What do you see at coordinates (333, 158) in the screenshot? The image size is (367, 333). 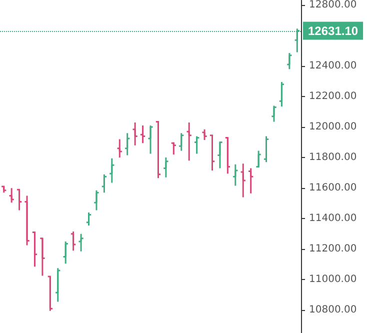 I see `y-tick-label: 11800.00` at bounding box center [333, 158].